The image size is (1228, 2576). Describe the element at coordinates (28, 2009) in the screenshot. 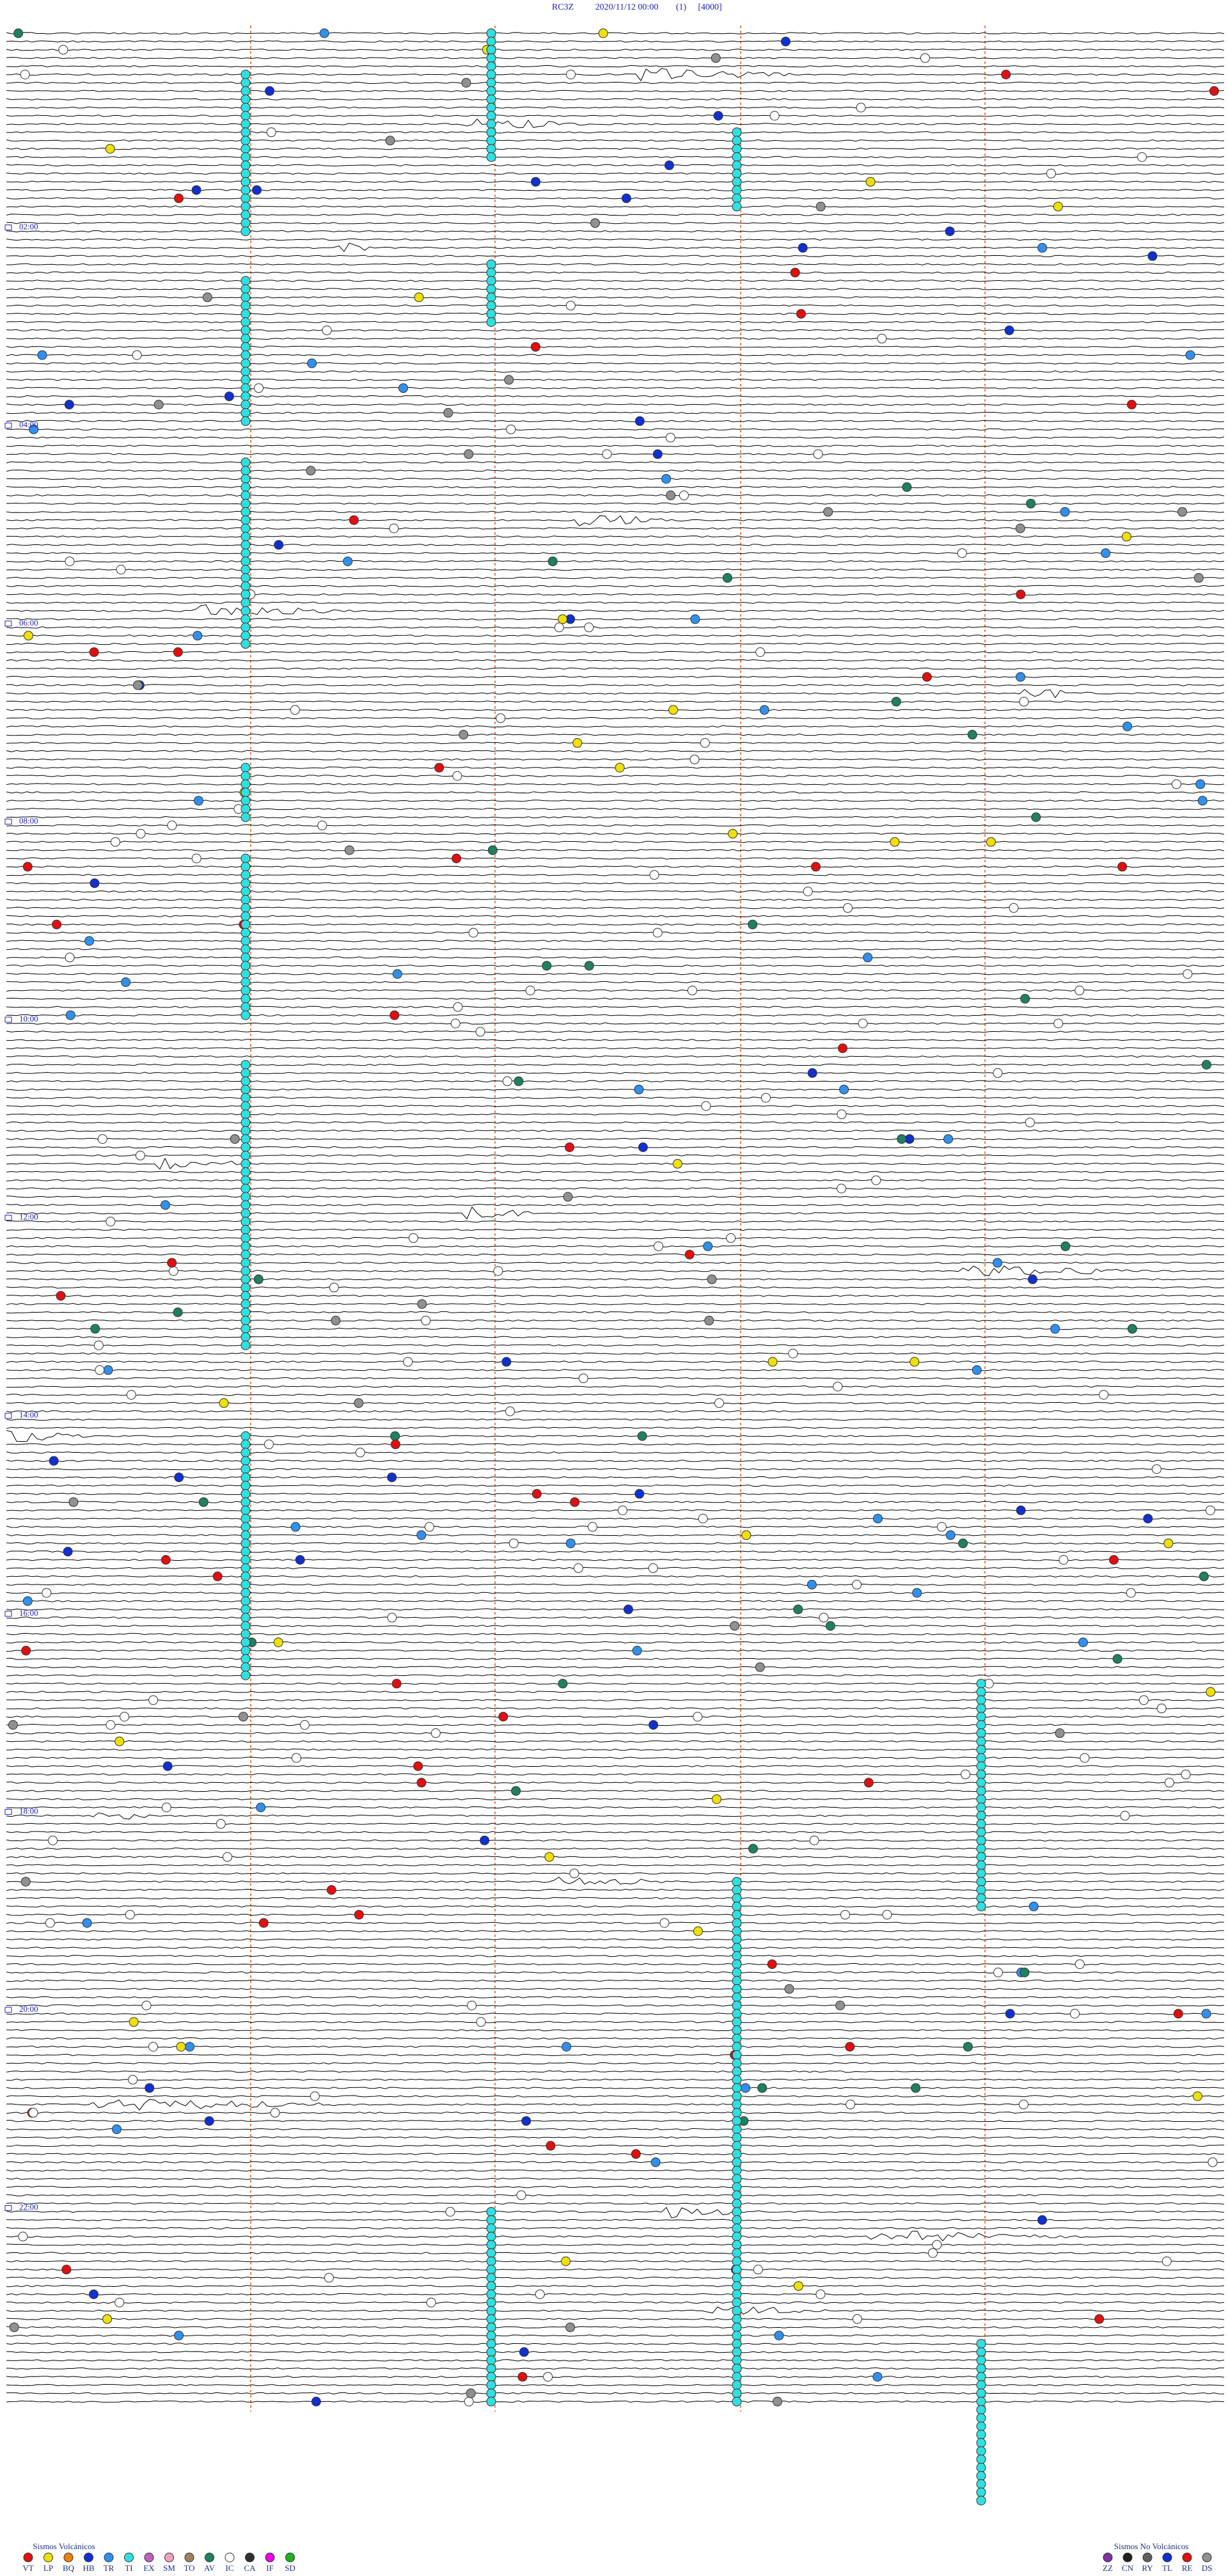

I see `time-label: 20:00` at that location.